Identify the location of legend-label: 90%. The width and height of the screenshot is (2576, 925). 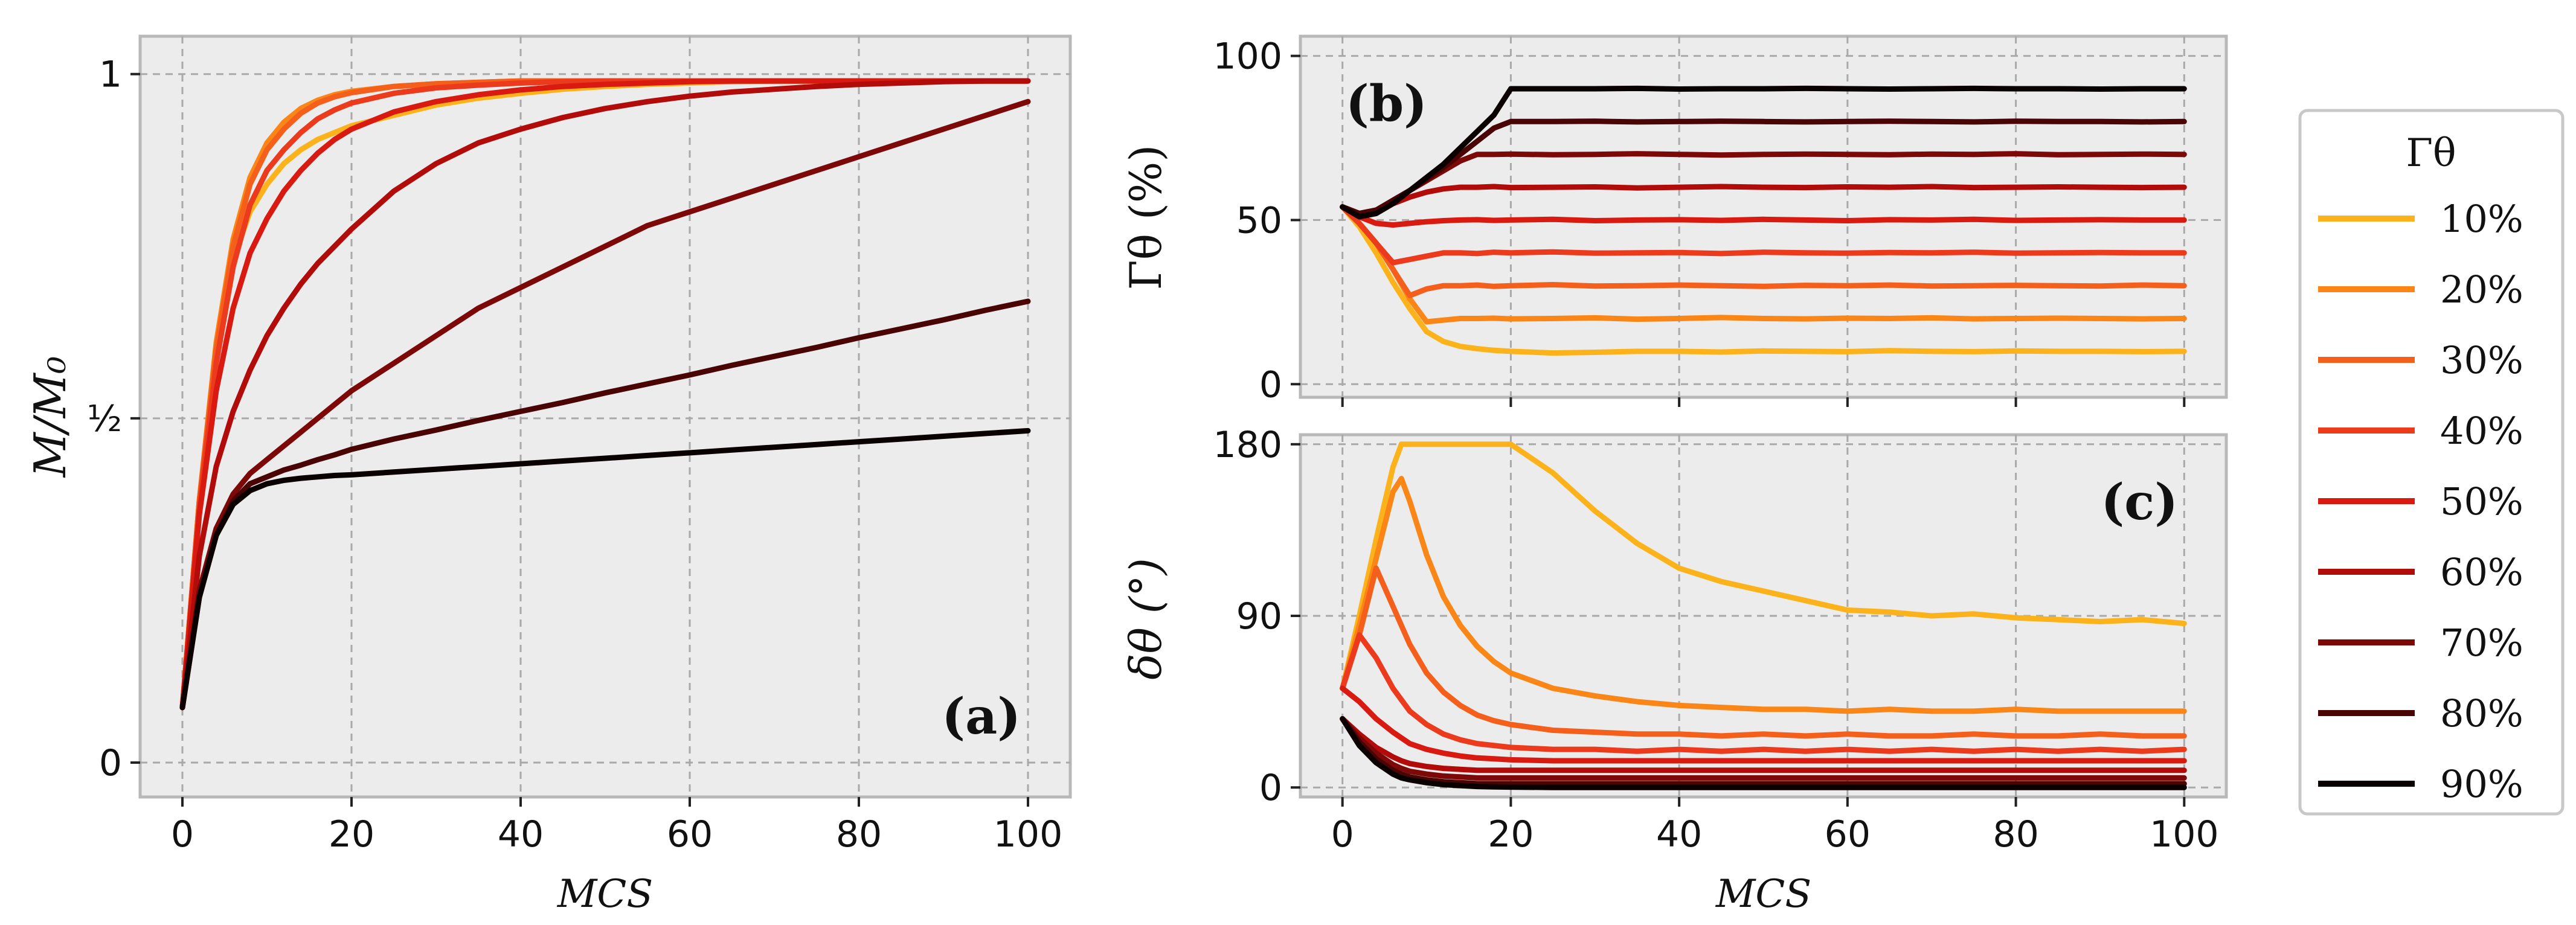
(2481, 784).